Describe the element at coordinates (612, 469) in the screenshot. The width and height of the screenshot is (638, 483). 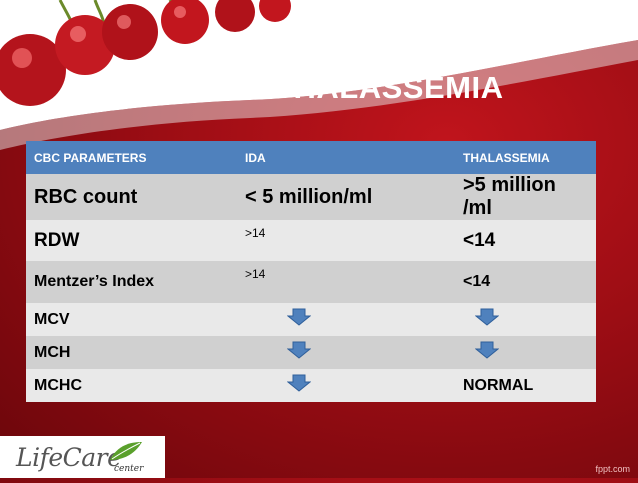
I see `footer-brand: fppt.com` at that location.